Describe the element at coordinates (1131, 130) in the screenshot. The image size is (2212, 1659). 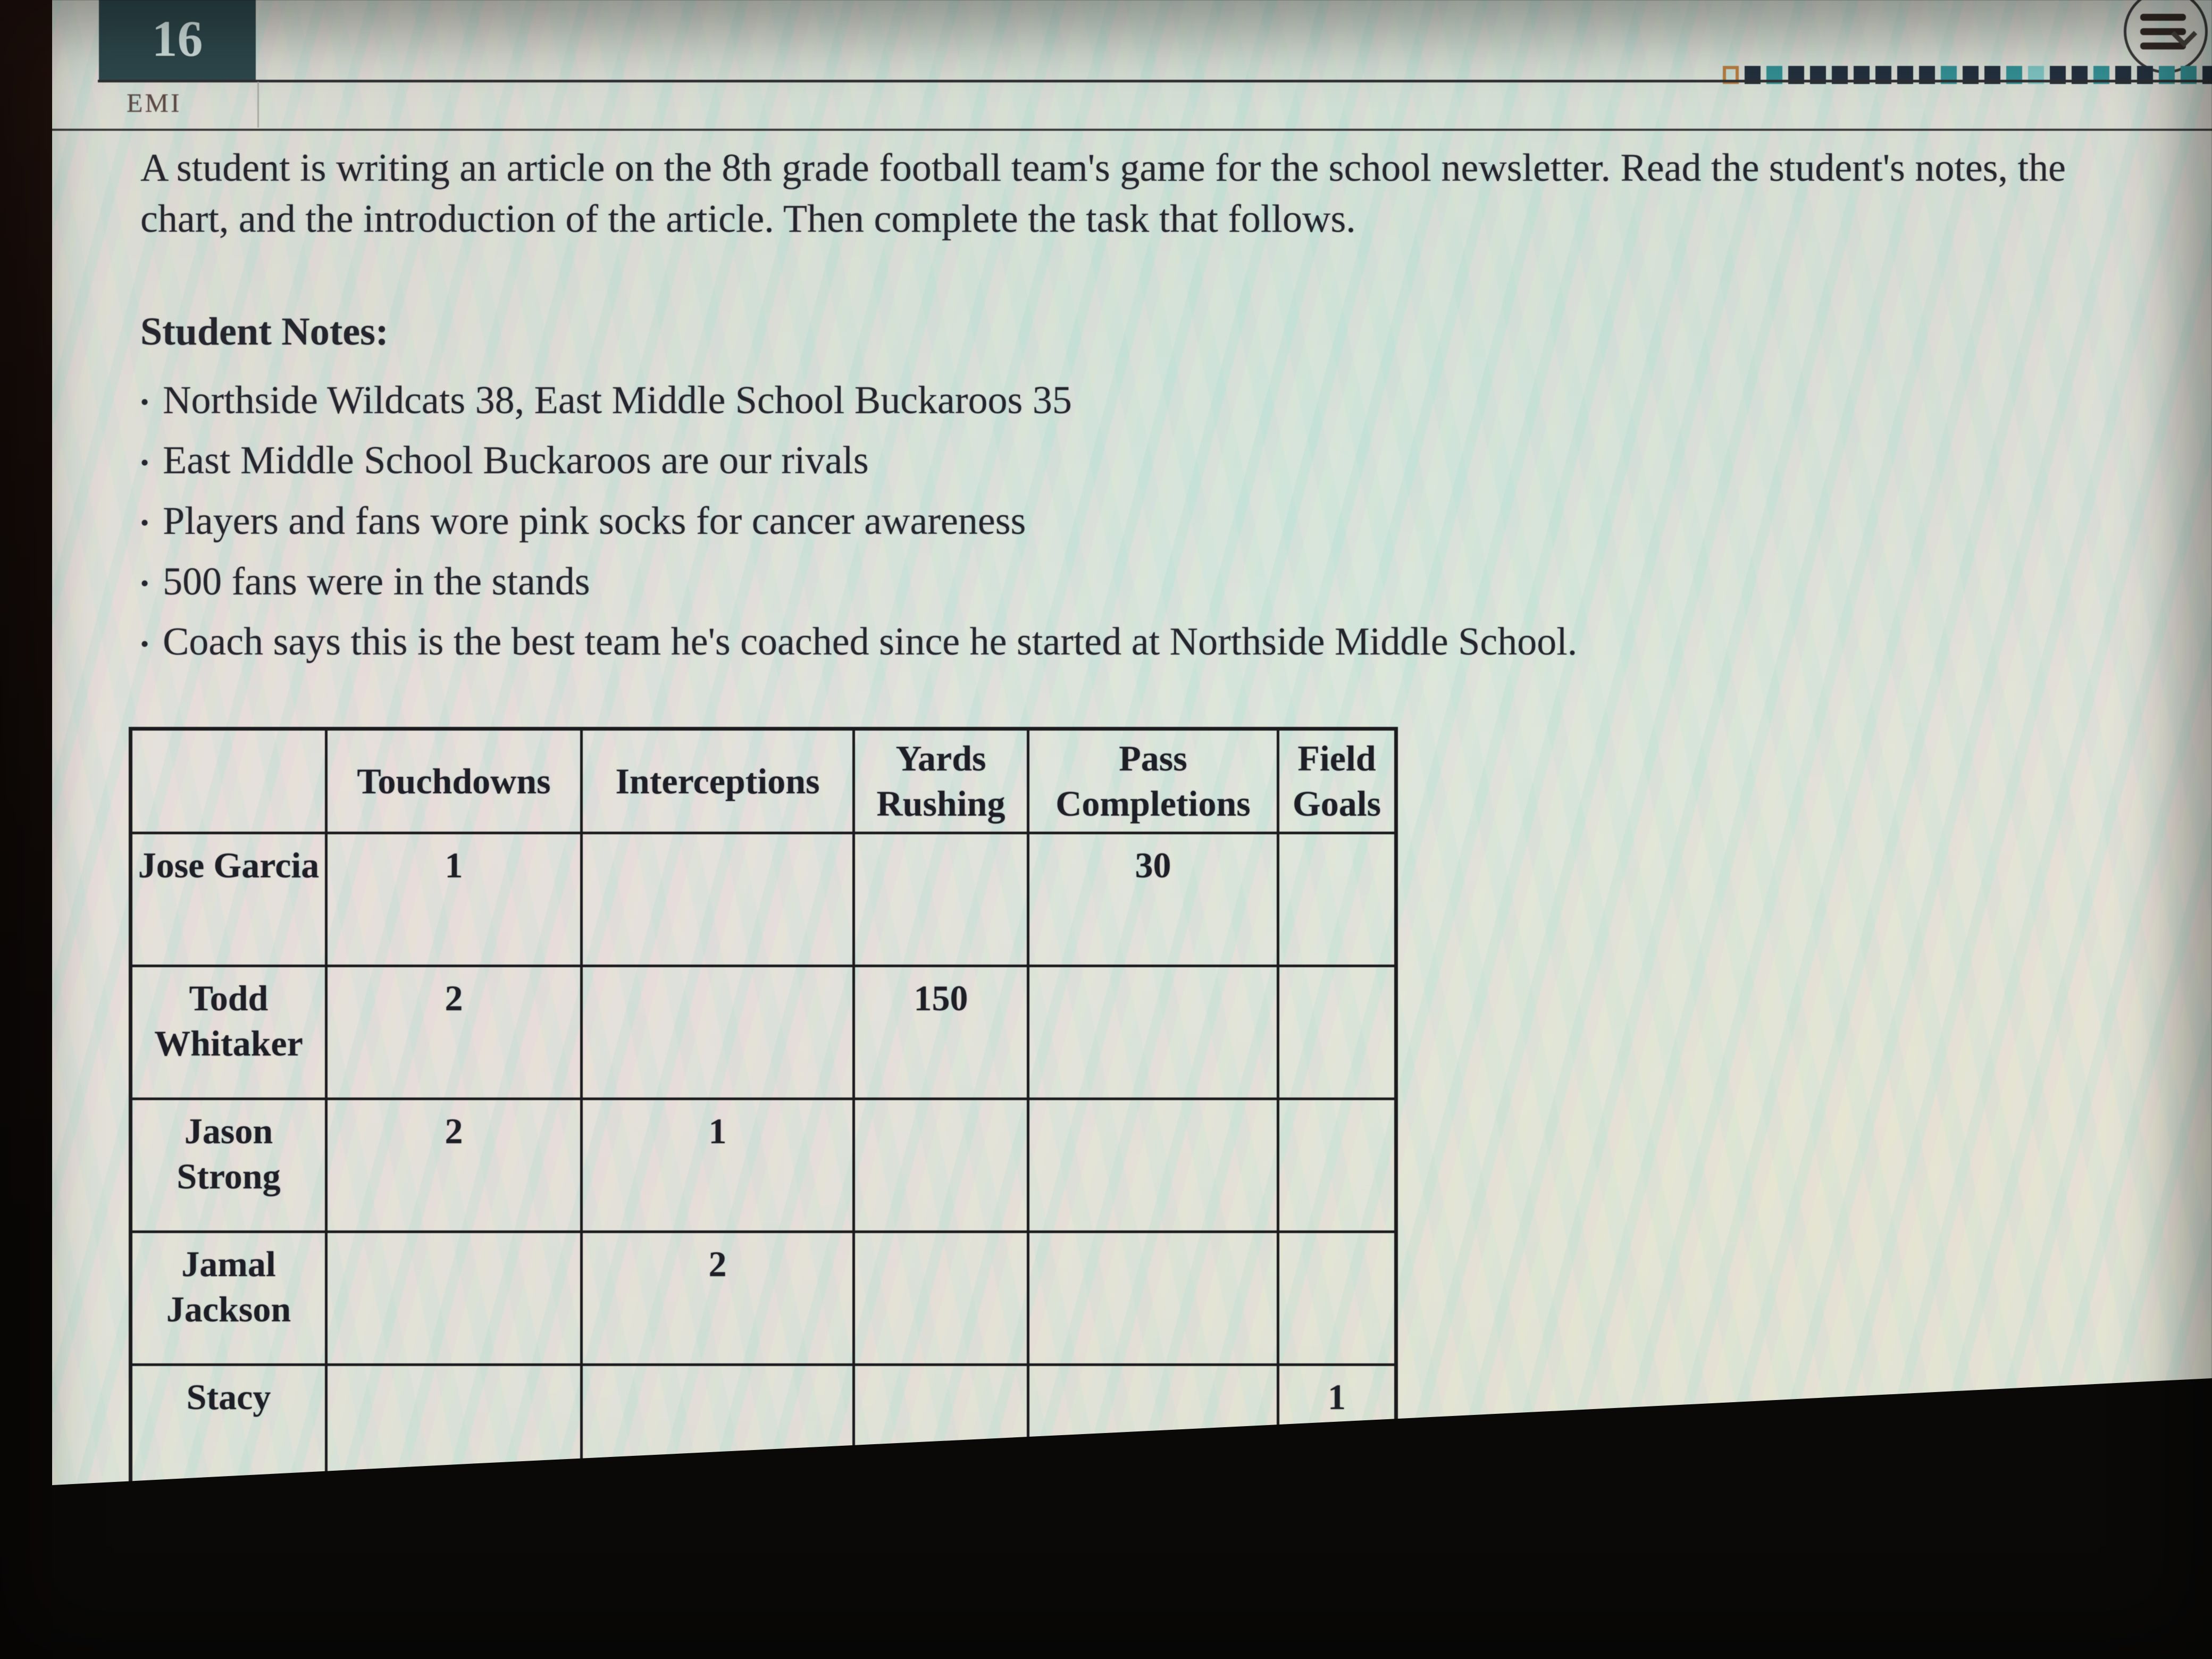
I see `subheader-divider` at that location.